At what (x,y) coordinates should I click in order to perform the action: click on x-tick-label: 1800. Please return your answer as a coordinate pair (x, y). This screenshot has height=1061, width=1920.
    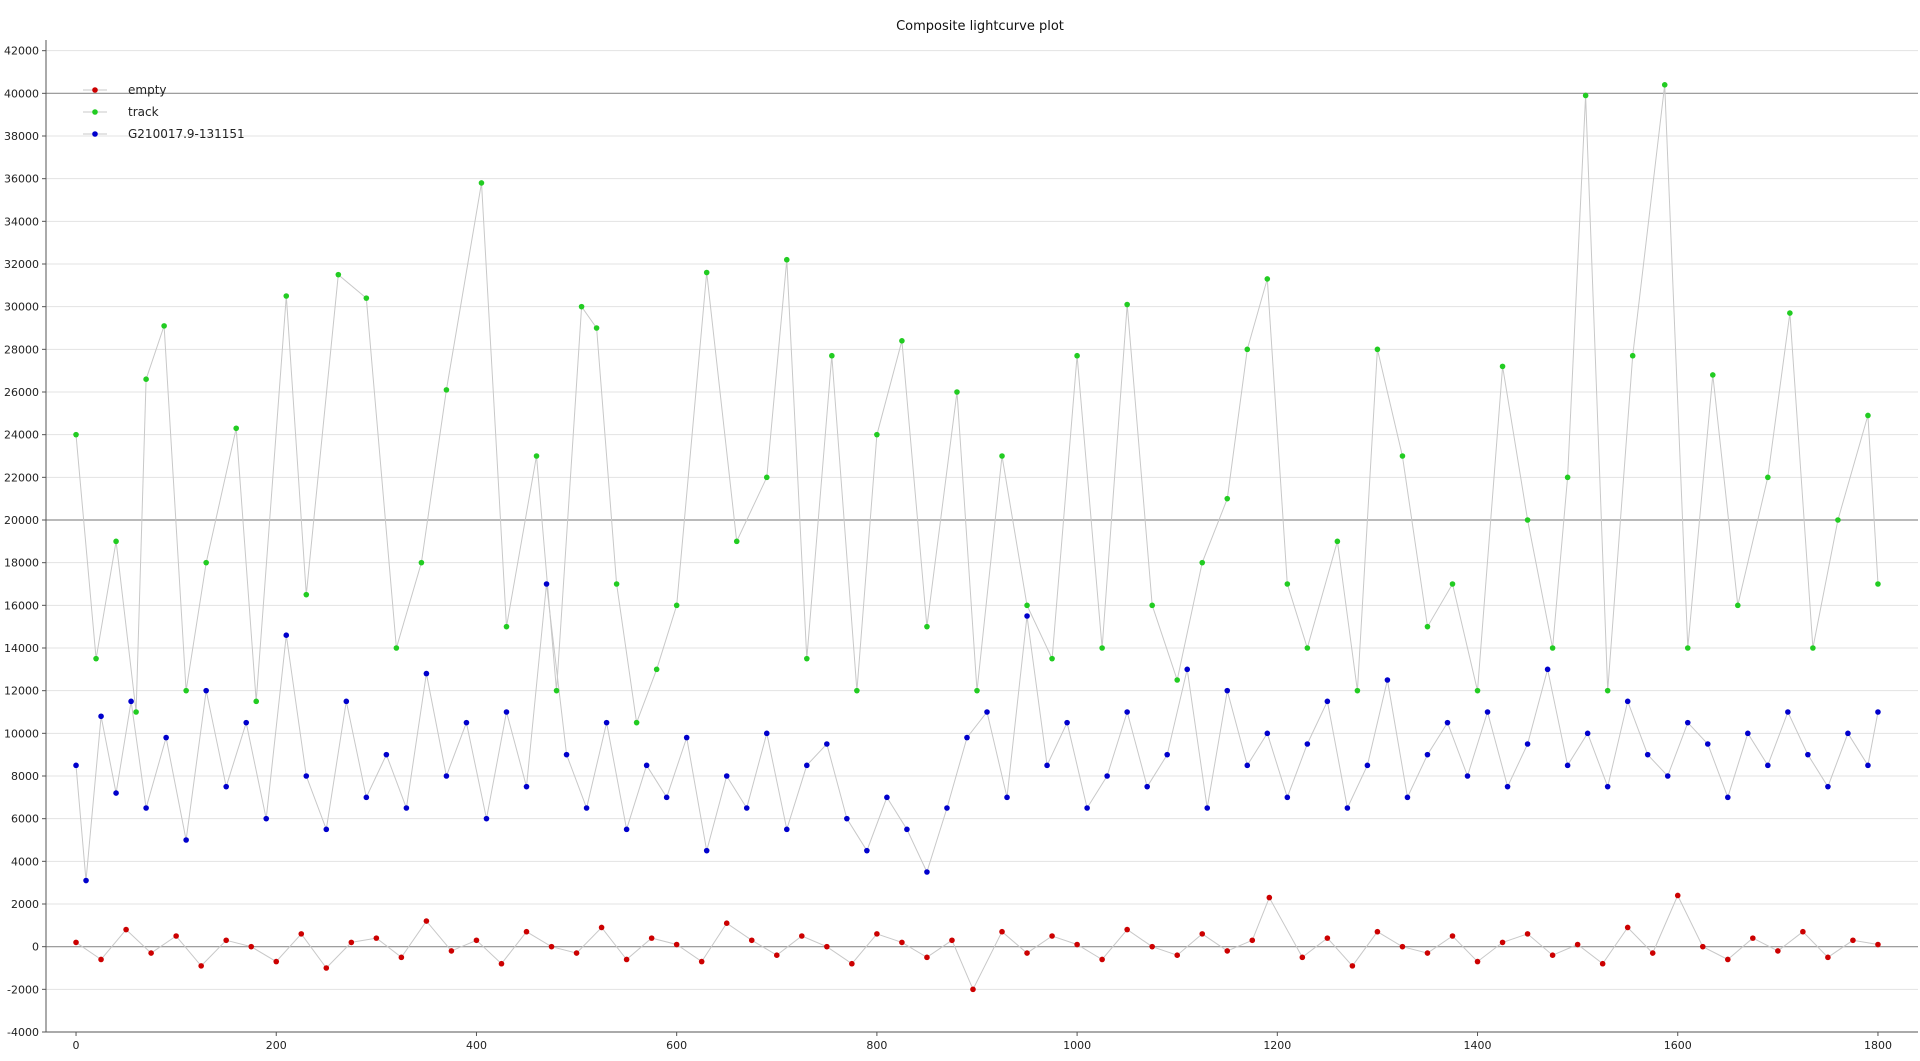
    Looking at the image, I should click on (1878, 1045).